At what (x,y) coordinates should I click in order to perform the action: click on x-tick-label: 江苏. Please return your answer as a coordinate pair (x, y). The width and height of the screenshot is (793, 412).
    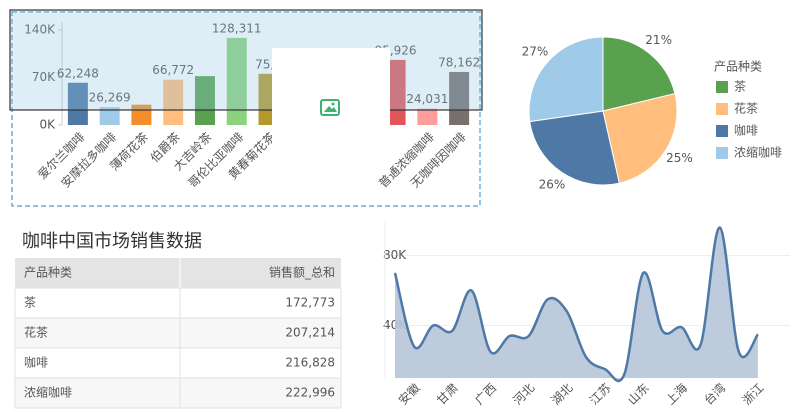
    Looking at the image, I should click on (600, 394).